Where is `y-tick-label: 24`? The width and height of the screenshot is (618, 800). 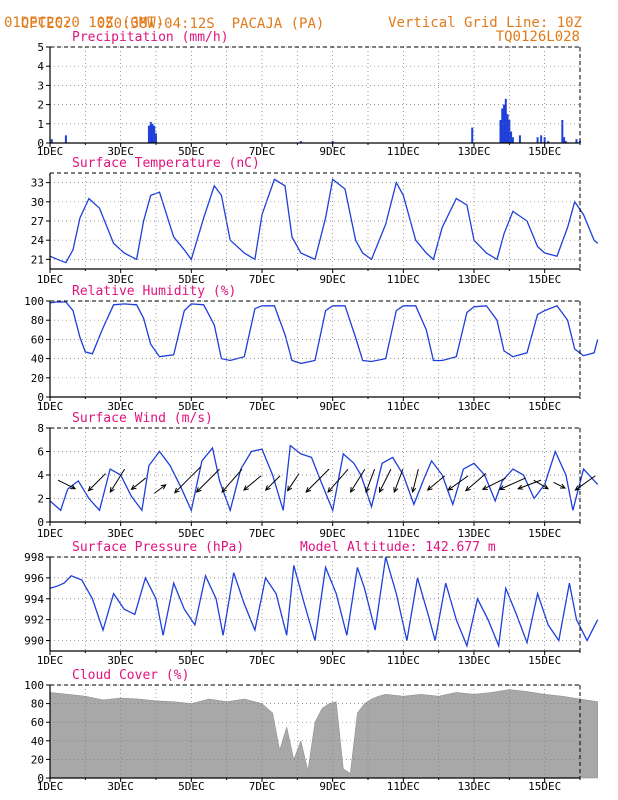 y-tick-label: 24 is located at coordinates (38, 240).